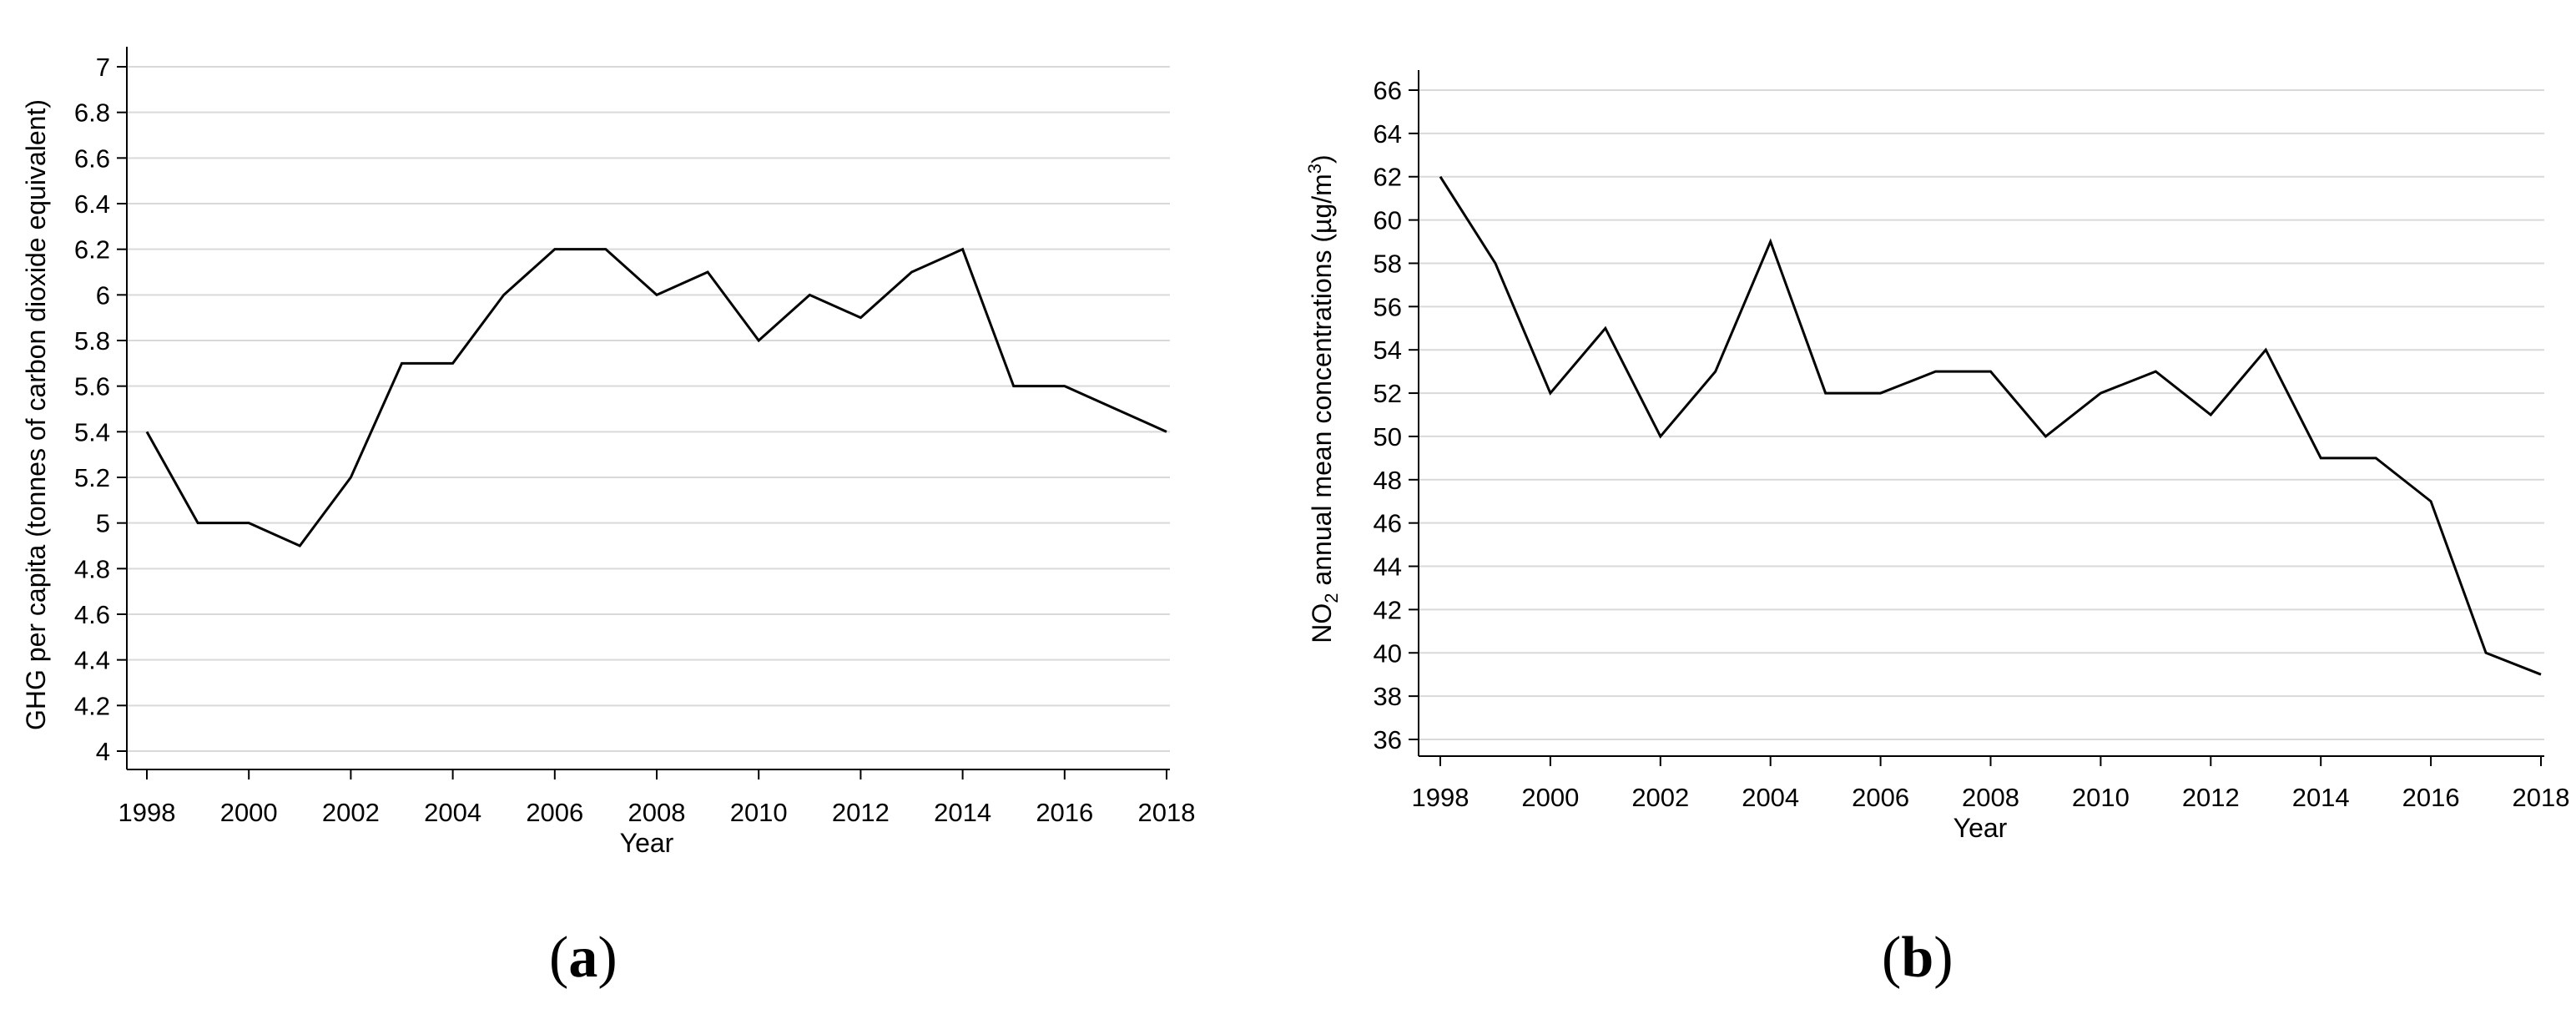 This screenshot has width=2576, height=1009. I want to click on chart-b-x-tick-label: 2018, so click(2541, 797).